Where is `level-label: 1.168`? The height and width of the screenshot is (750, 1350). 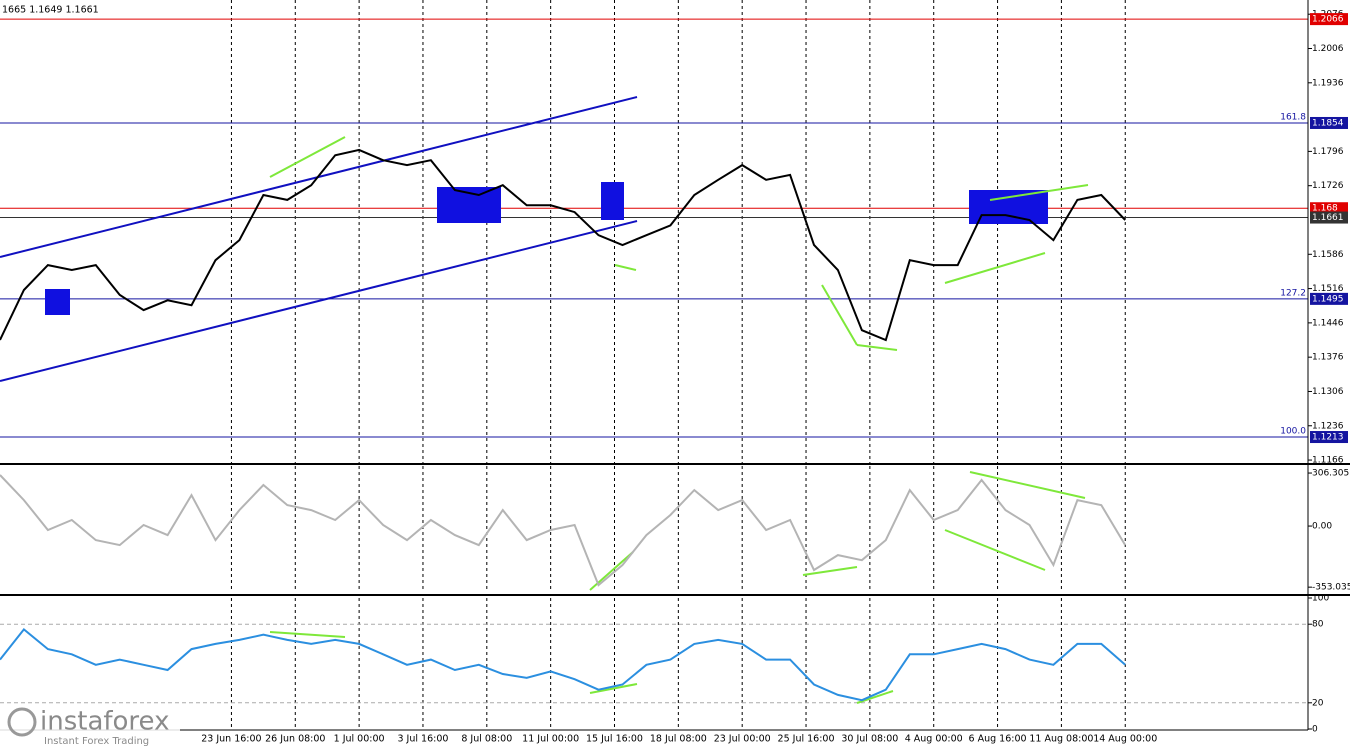 level-label: 1.168 is located at coordinates (1325, 209).